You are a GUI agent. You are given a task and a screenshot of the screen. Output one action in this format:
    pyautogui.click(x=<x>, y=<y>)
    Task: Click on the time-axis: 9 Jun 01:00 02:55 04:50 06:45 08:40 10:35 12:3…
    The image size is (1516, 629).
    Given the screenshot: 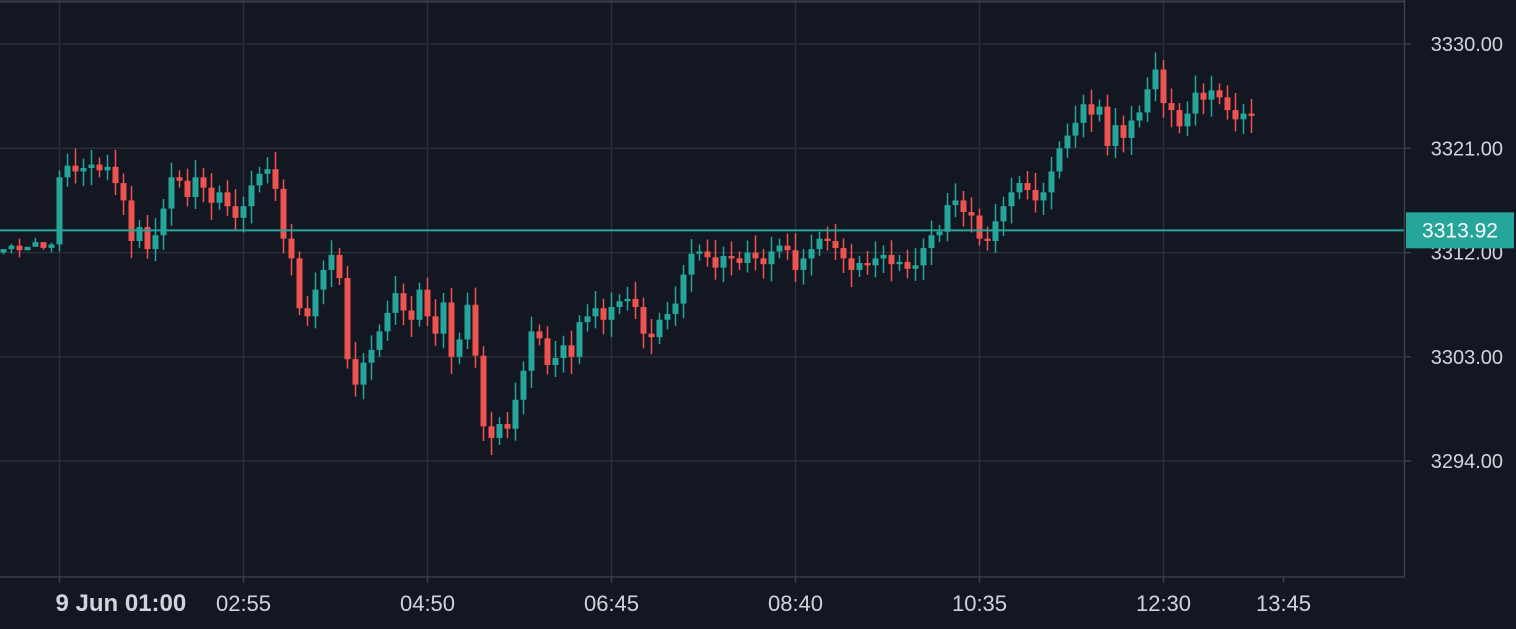 What is the action you would take?
    pyautogui.click(x=684, y=597)
    